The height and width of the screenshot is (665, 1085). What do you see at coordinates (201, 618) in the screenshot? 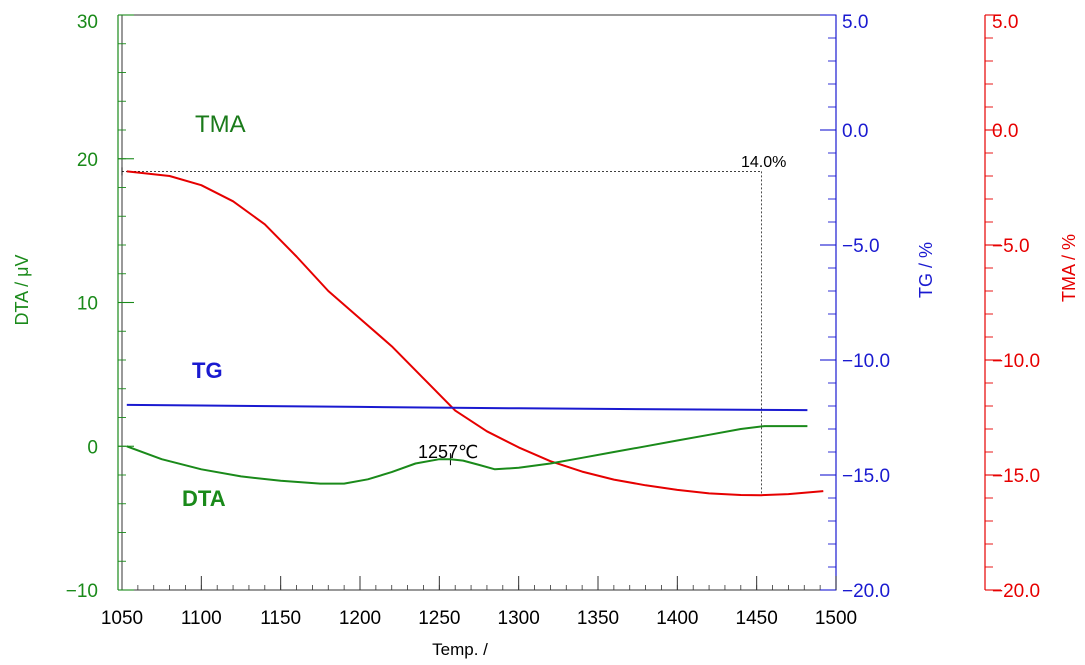
I see `x-tick-label: 1100` at bounding box center [201, 618].